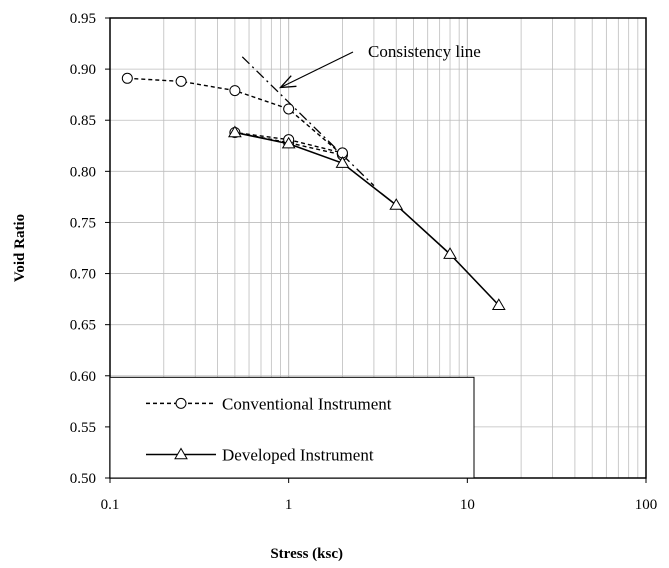 The height and width of the screenshot is (568, 669). Describe the element at coordinates (83, 70) in the screenshot. I see `y-tick-label: 0.90` at that location.